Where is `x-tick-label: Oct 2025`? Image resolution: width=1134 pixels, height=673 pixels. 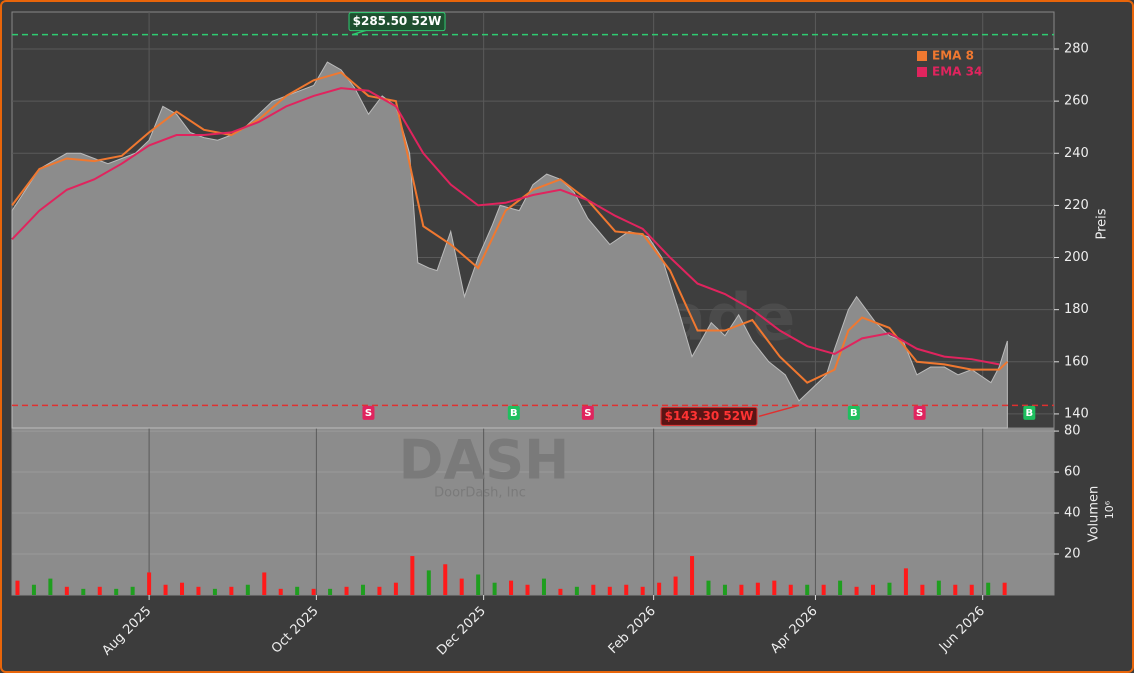 x-tick-label: Oct 2025 is located at coordinates (295, 630).